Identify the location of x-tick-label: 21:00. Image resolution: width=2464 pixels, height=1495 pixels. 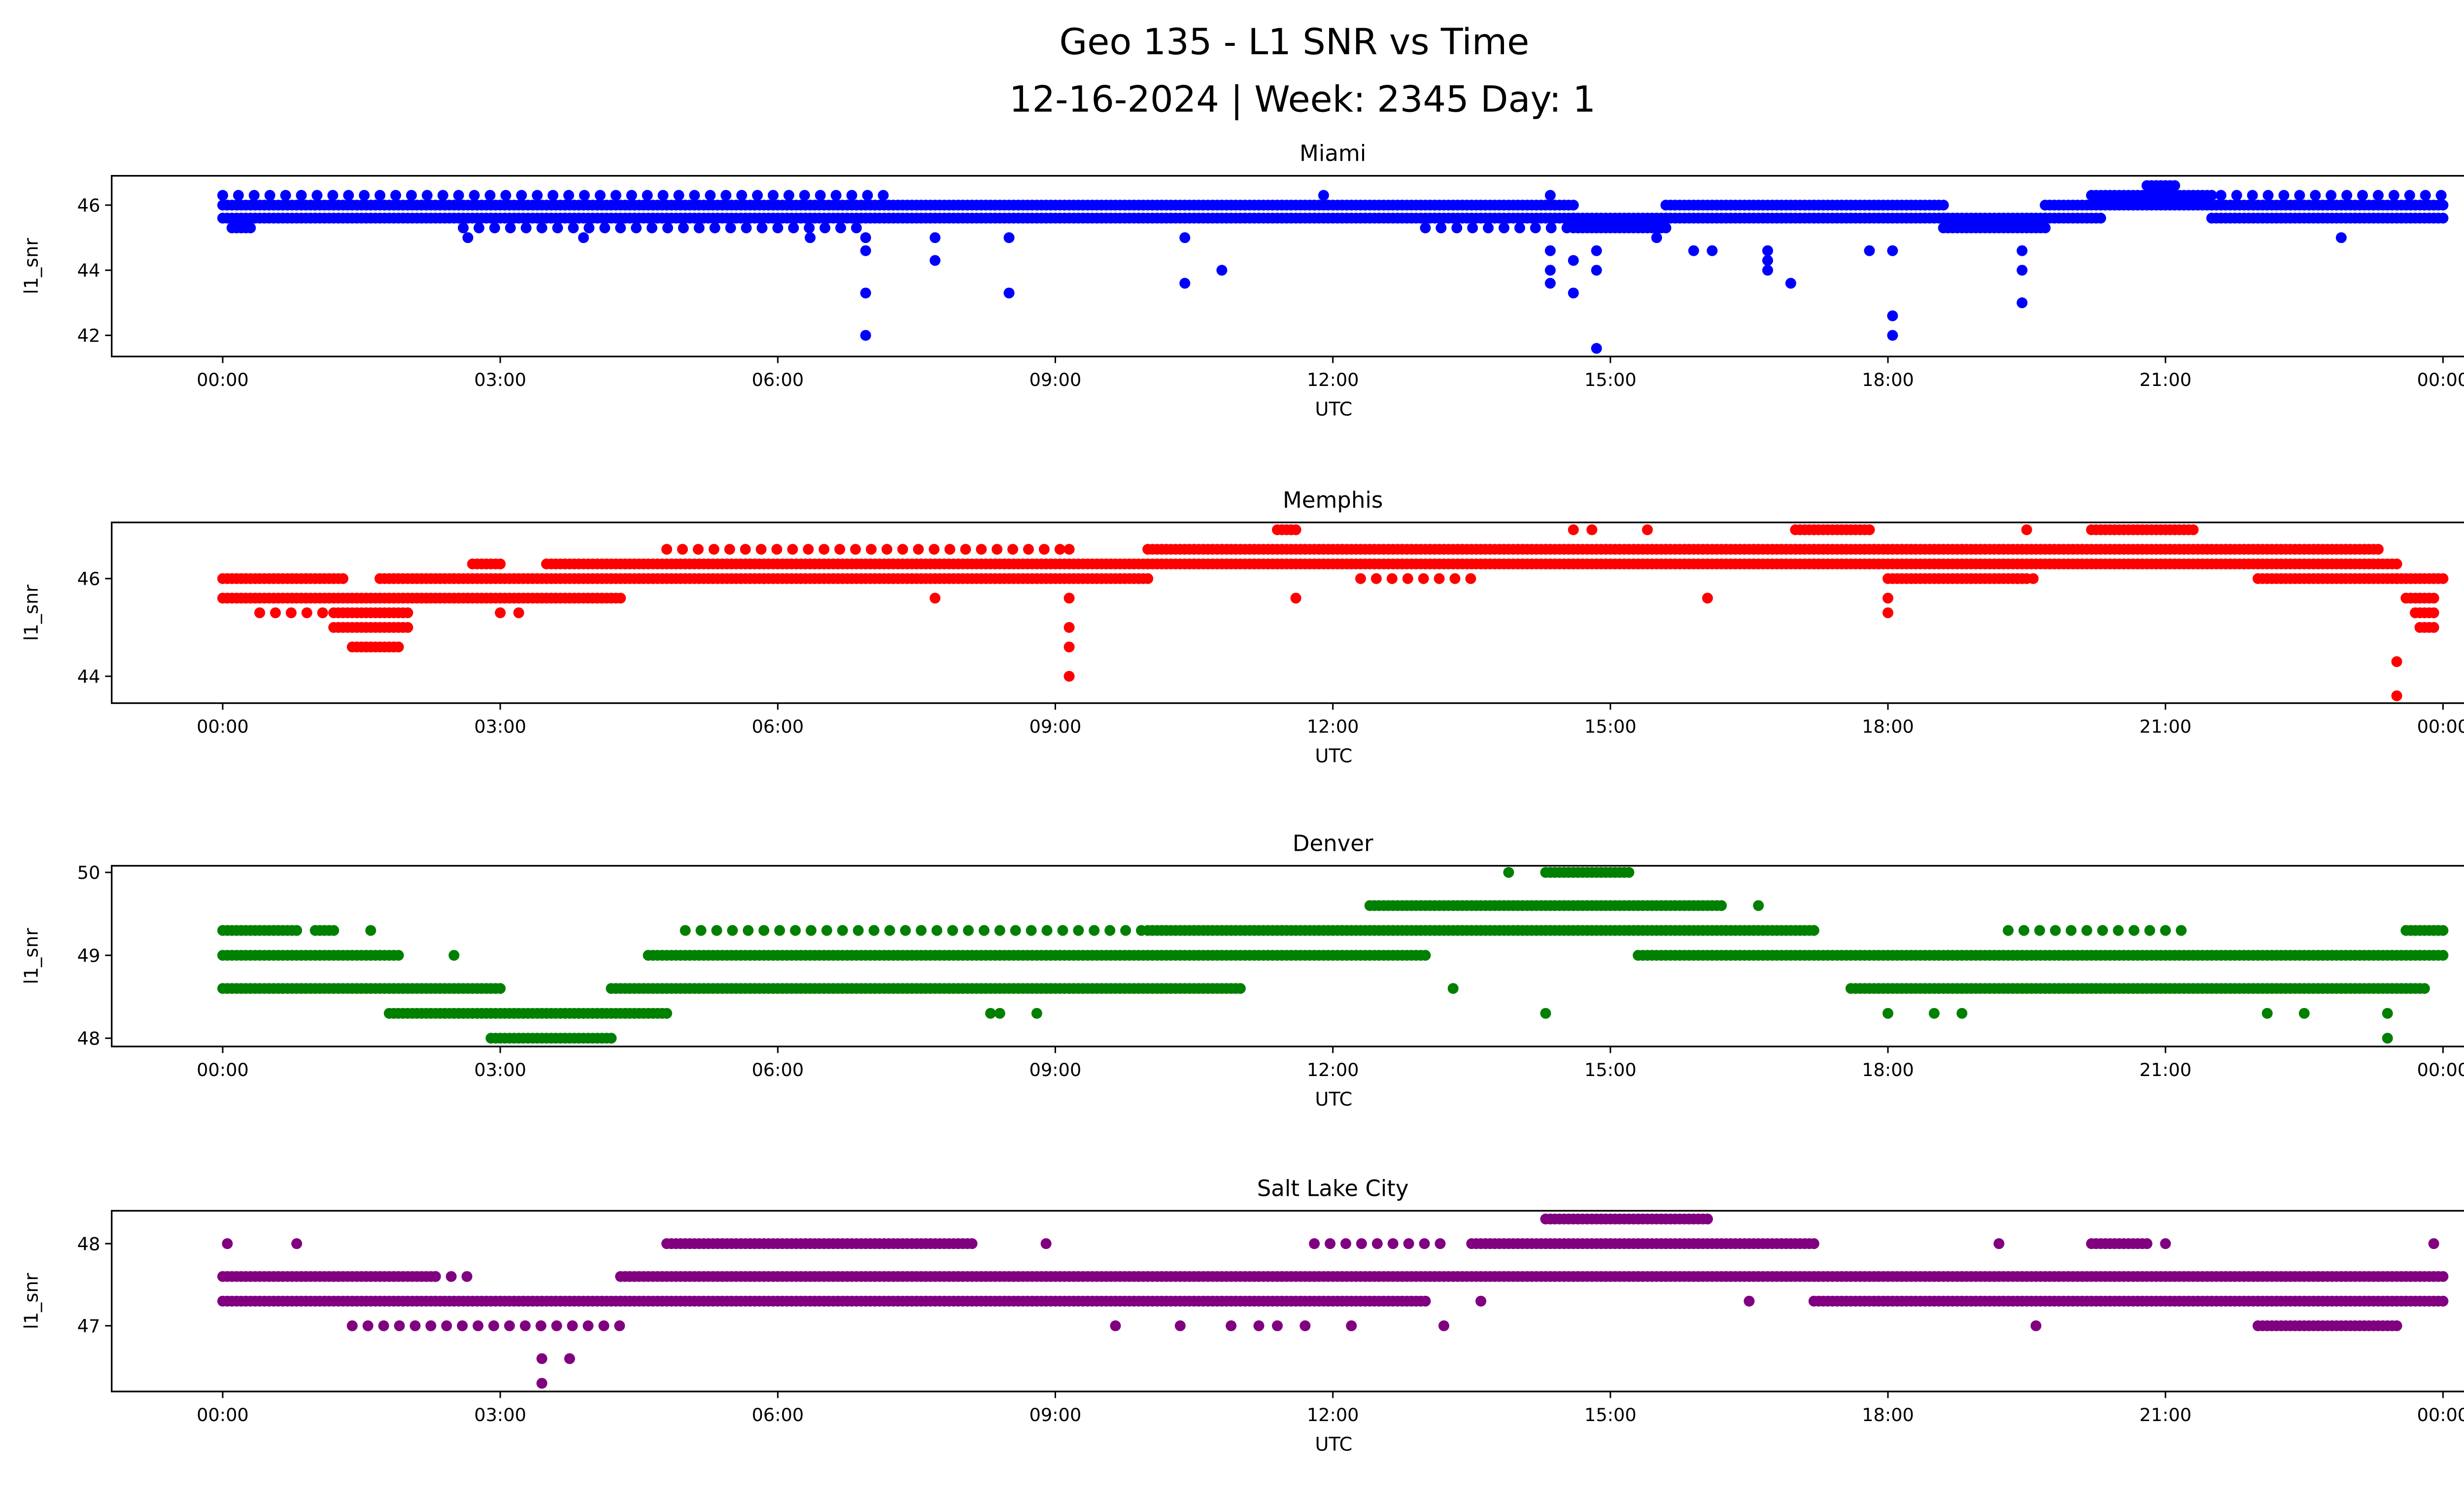
(2165, 1069).